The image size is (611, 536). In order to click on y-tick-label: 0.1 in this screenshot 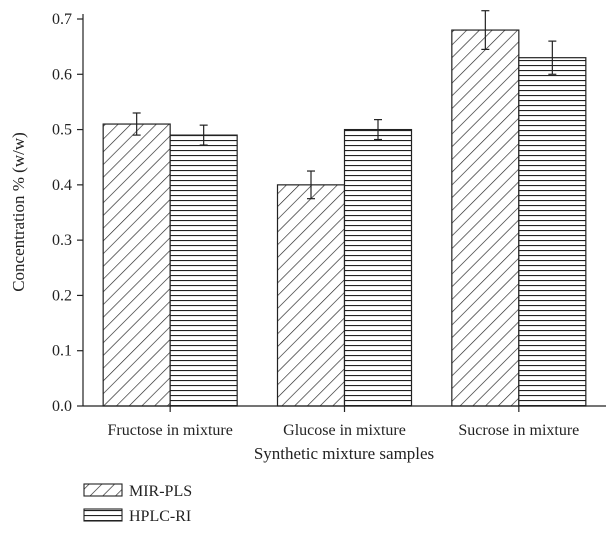, I will do `click(62, 351)`.